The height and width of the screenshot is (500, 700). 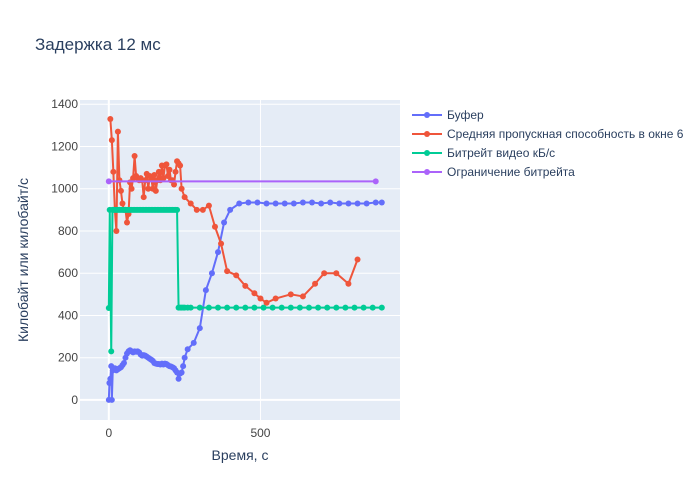 I want to click on x-axis-ticks: 0 500, so click(x=187, y=433).